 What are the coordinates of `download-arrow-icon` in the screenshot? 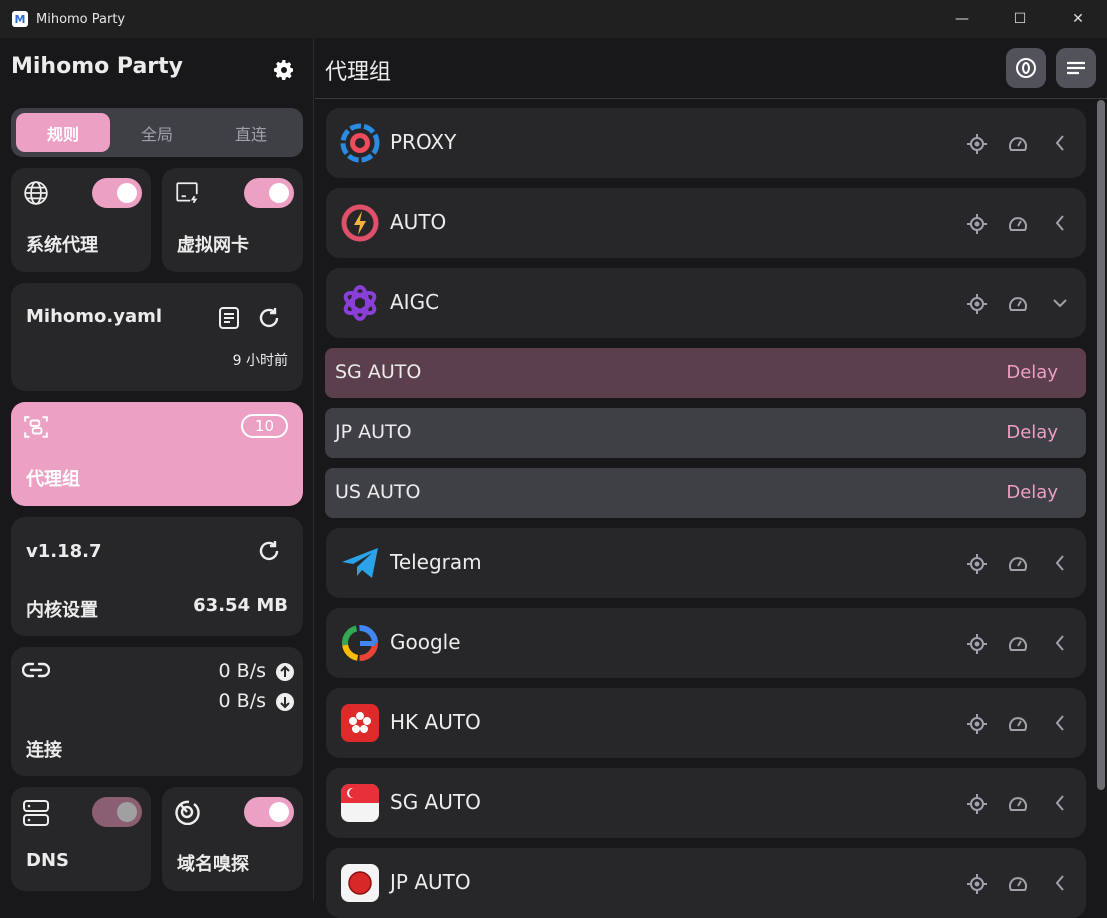 It's located at (285, 702).